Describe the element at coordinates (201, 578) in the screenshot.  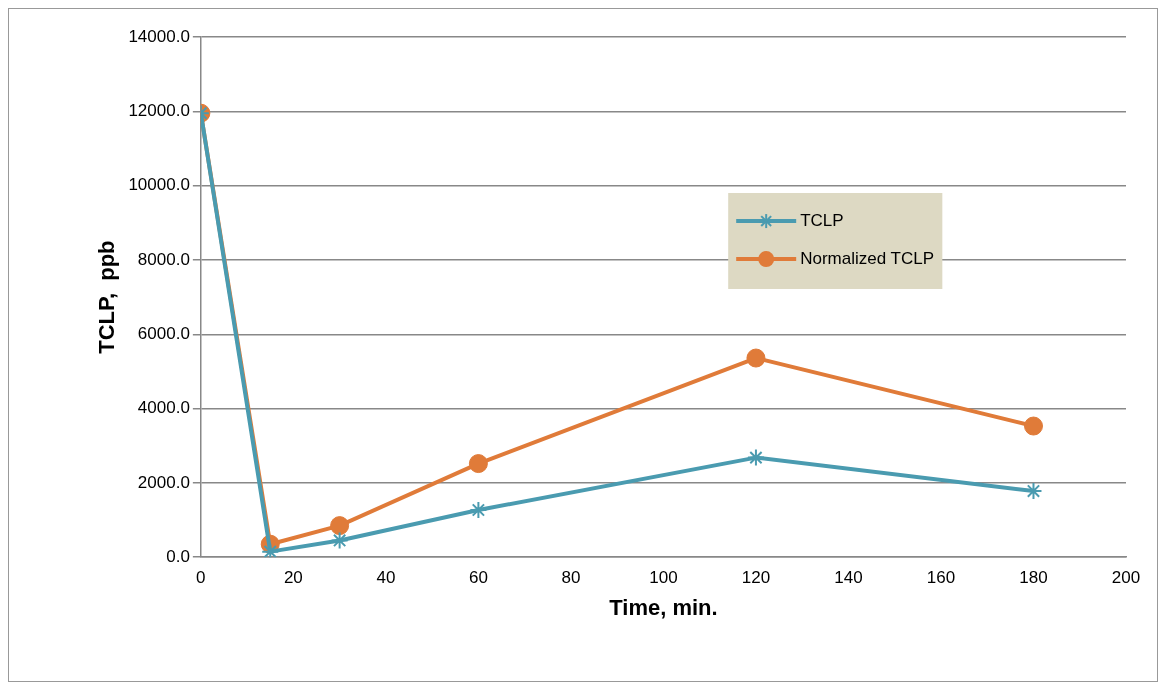
I see `x-tick-label: 0` at that location.